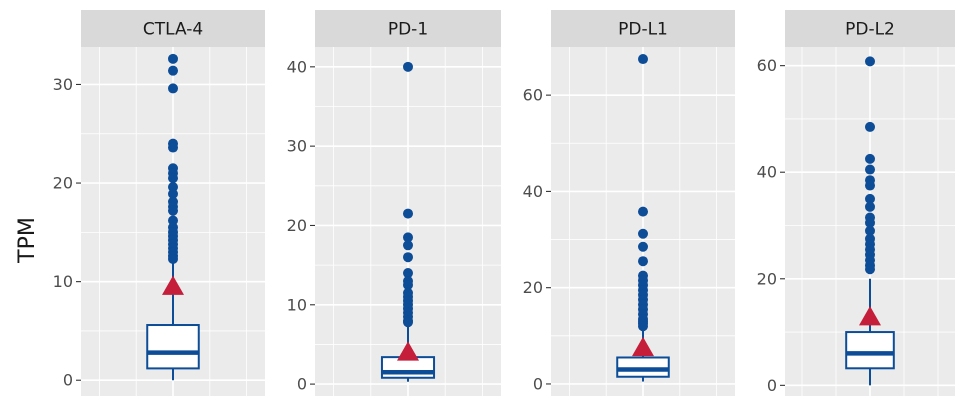 This screenshot has width=959, height=402. What do you see at coordinates (27, 240) in the screenshot?
I see `y-axis-label: TPM` at bounding box center [27, 240].